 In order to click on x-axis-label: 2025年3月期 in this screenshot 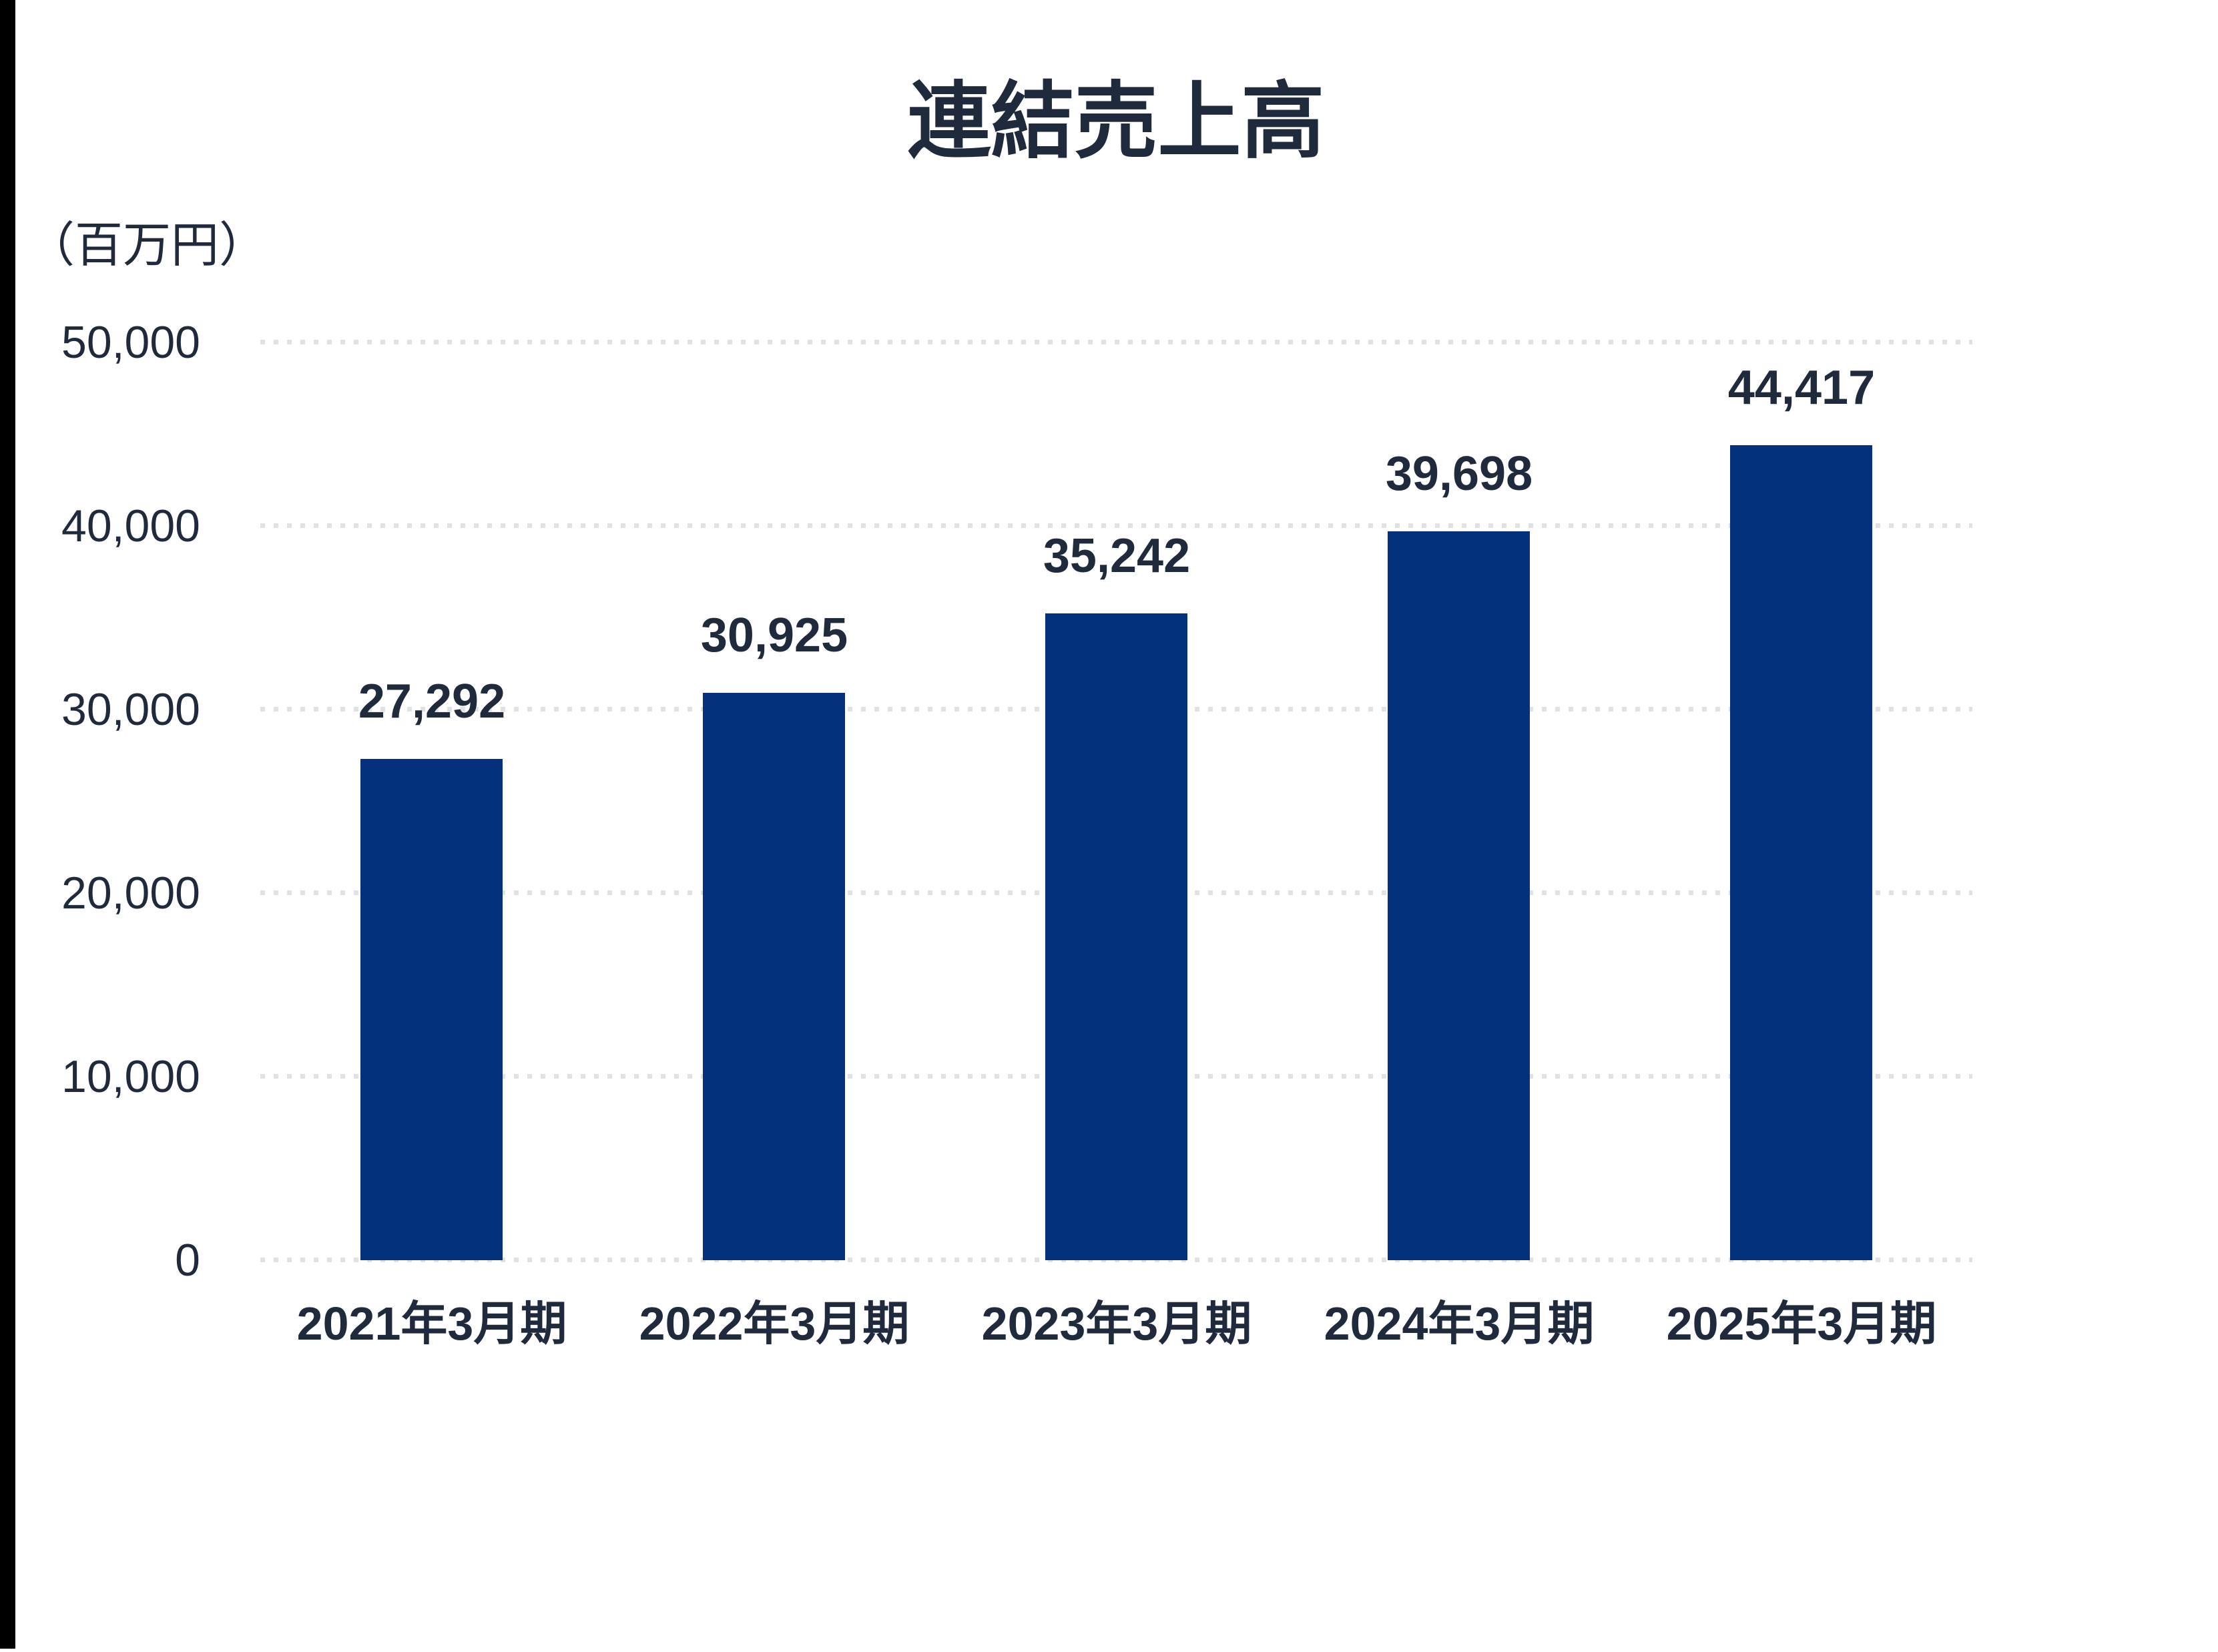, I will do `click(1802, 1324)`.